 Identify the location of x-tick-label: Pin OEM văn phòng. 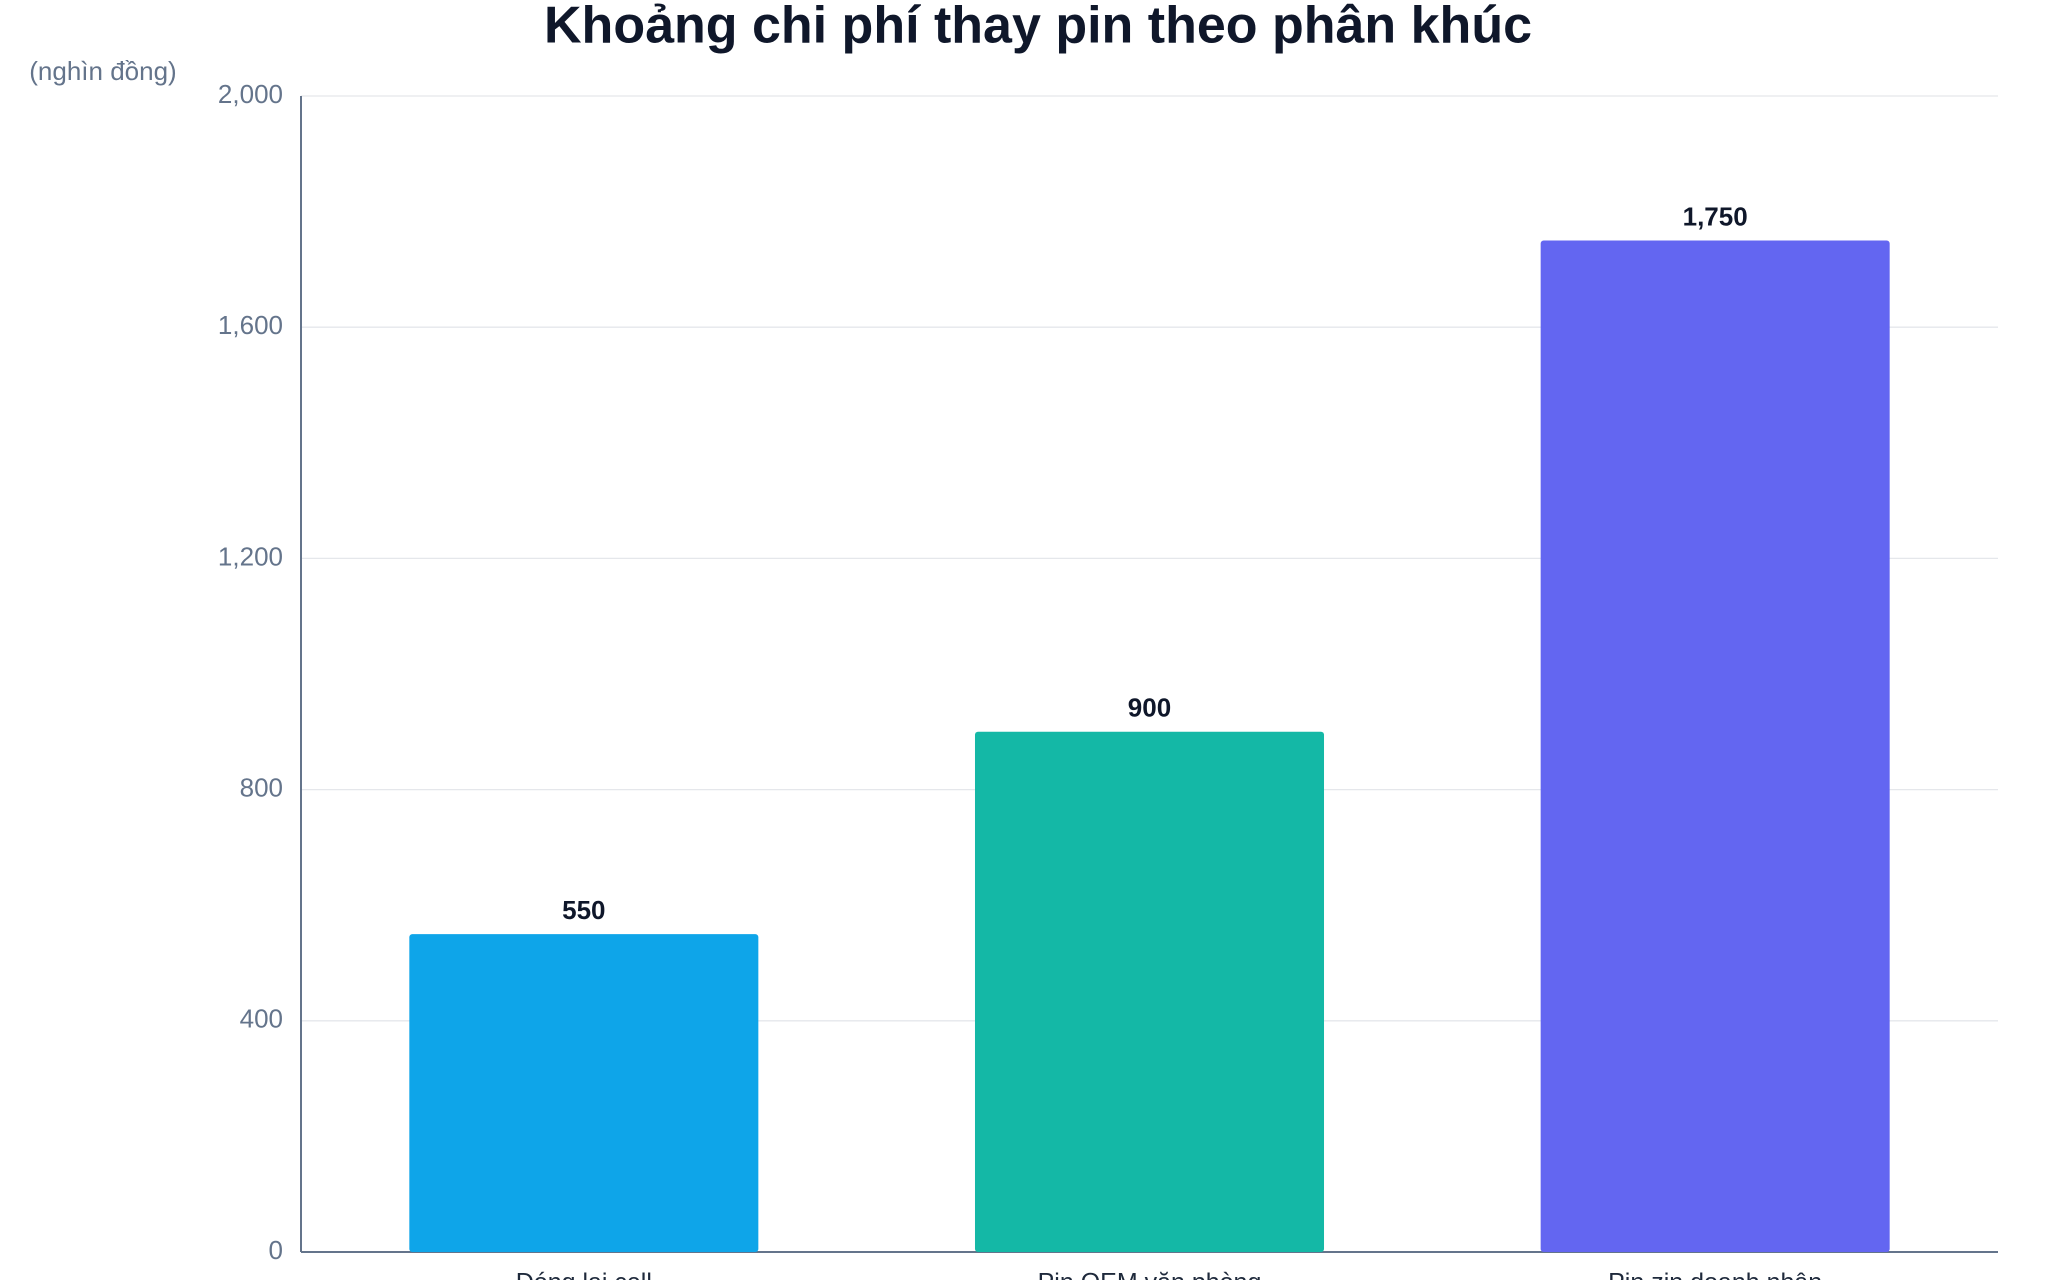
(1150, 1274).